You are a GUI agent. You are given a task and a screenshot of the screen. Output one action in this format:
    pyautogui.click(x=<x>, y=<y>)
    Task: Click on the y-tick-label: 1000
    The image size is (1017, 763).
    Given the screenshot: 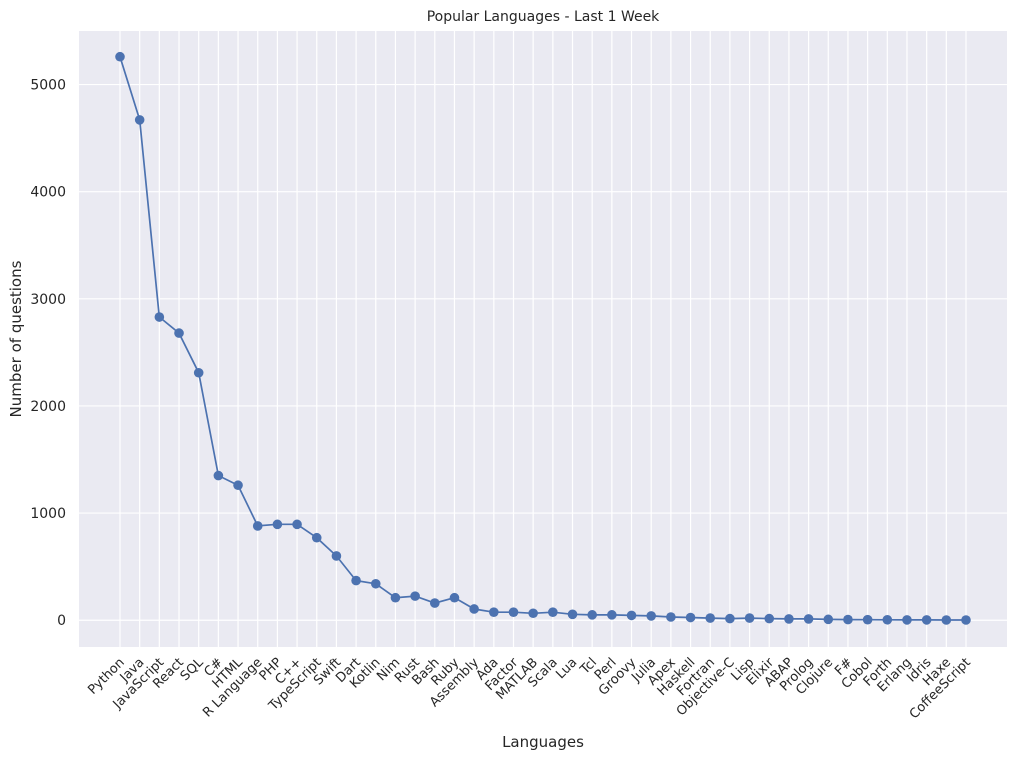 What is the action you would take?
    pyautogui.click(x=48, y=514)
    